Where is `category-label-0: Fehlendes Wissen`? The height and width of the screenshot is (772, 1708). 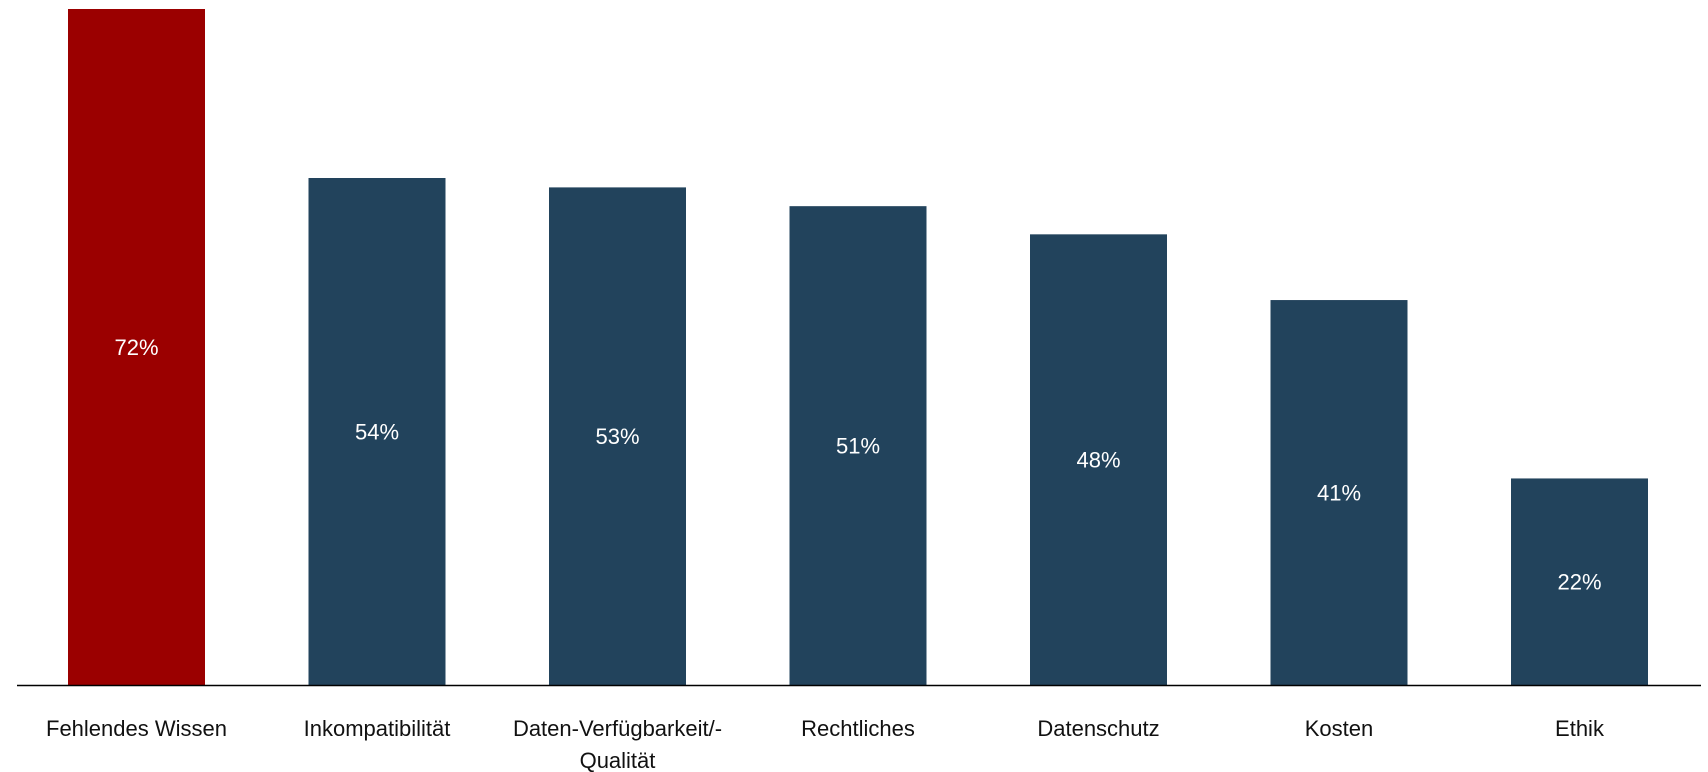 category-label-0: Fehlendes Wissen is located at coordinates (136, 728).